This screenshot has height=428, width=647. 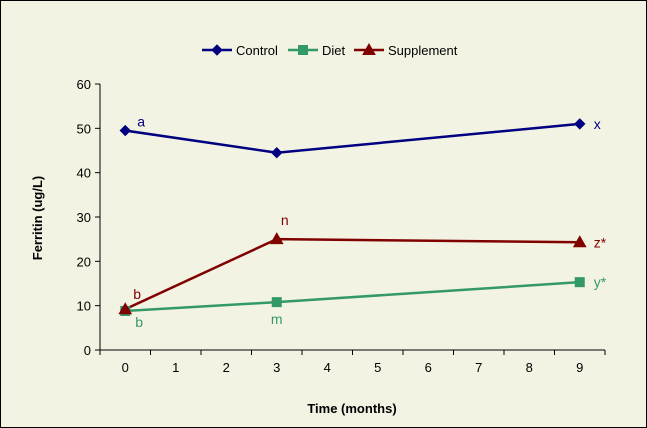 I want to click on y-tick-label: 10, so click(x=84, y=306).